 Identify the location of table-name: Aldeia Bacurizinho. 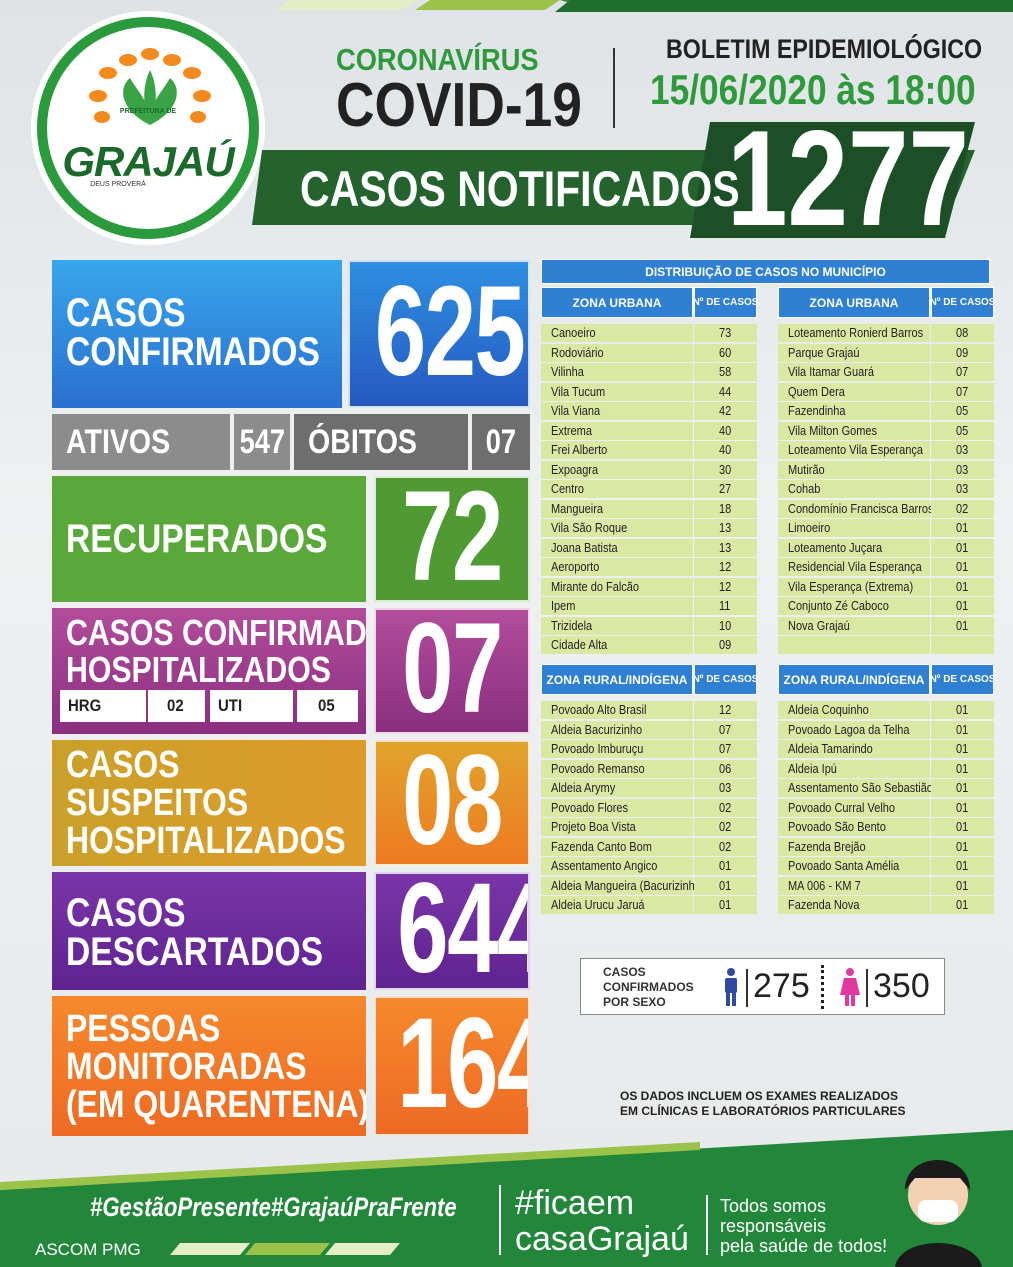
(617, 729).